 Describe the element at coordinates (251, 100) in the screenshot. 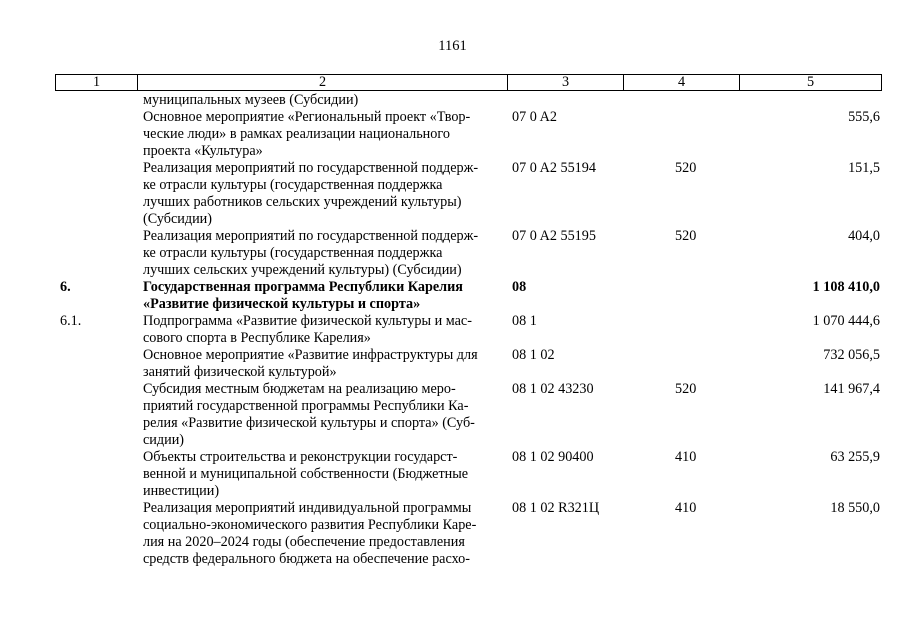

I see `row-name: муниципальных музеев (Субсидии)` at that location.